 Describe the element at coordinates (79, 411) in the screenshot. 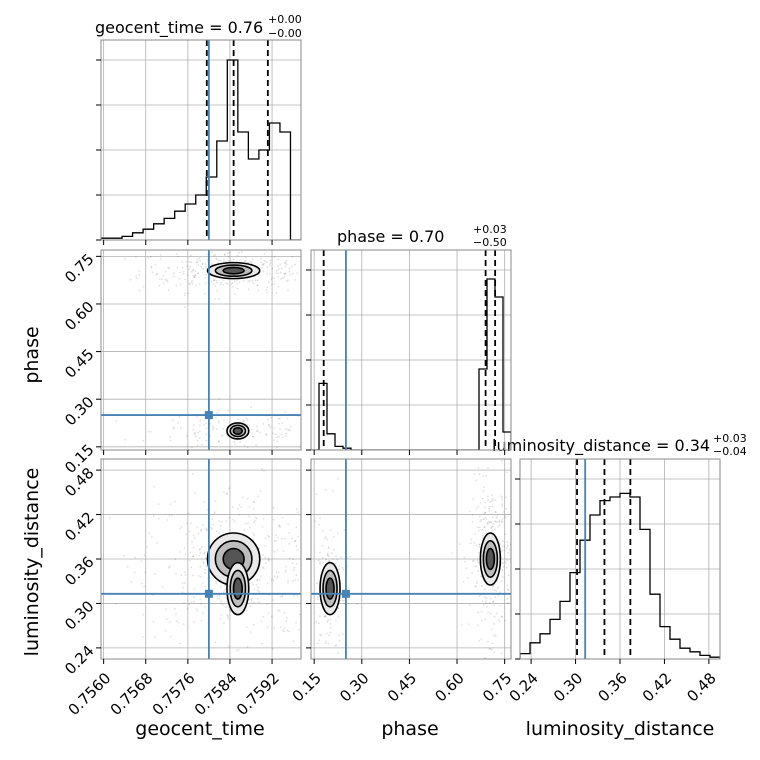

I see `ytick-label-phase: 0.30` at that location.